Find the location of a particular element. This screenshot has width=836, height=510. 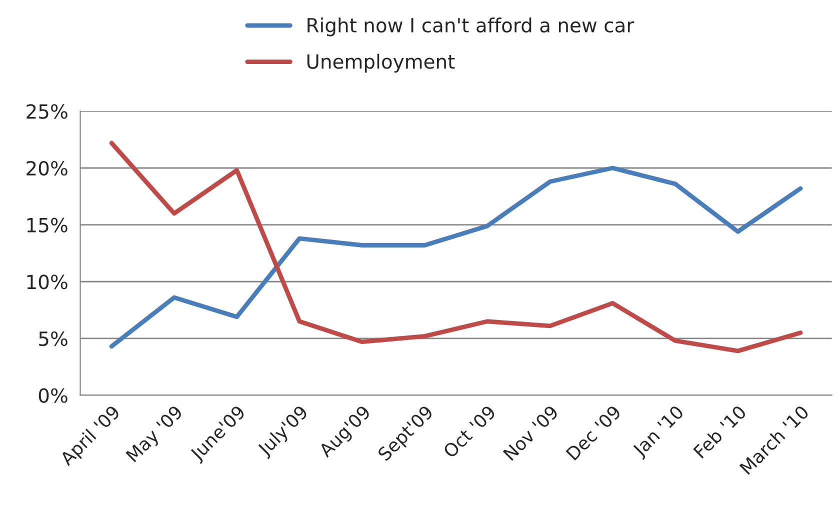

x-tick-label: Jan '10 is located at coordinates (659, 432).